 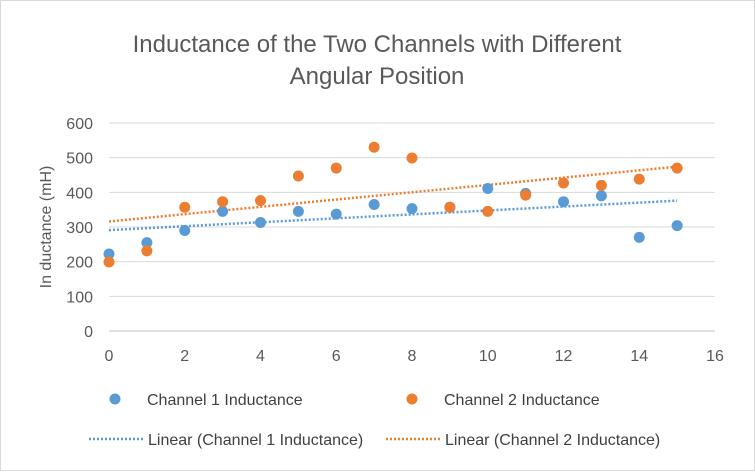 What do you see at coordinates (715, 356) in the screenshot?
I see `x-tick-label: 16` at bounding box center [715, 356].